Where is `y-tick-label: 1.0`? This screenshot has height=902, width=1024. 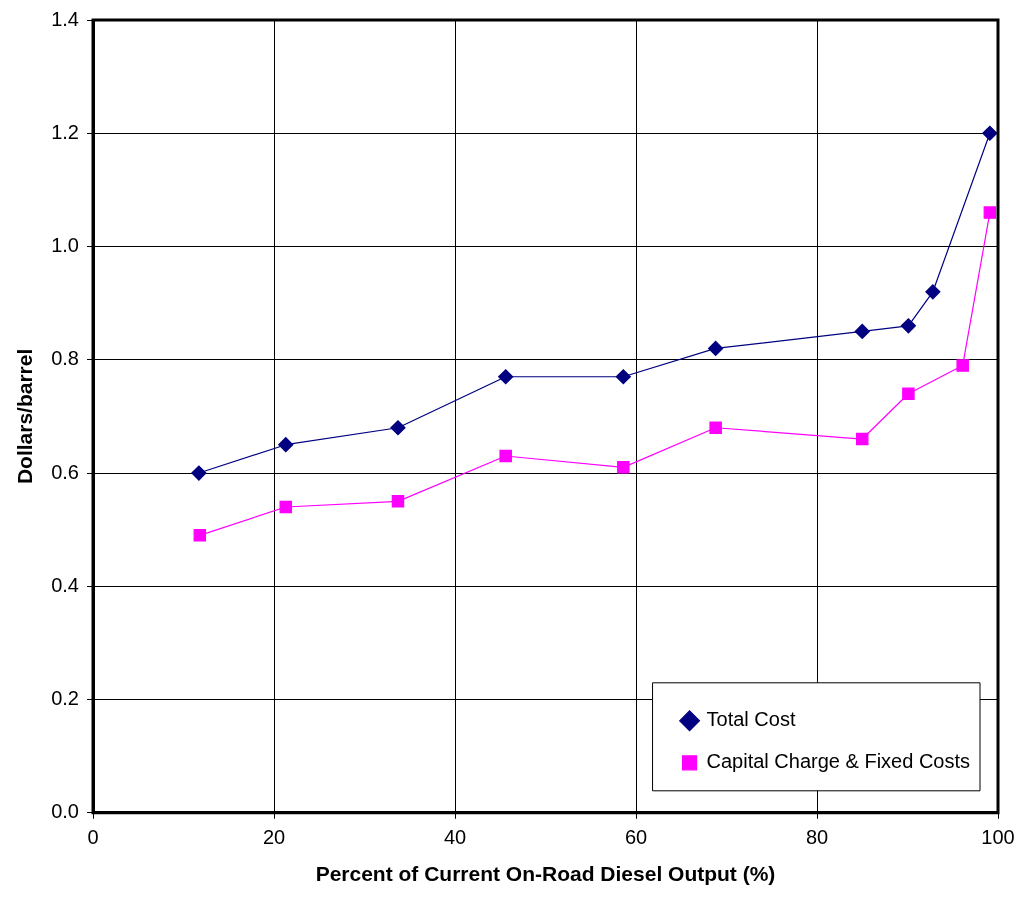
y-tick-label: 1.0 is located at coordinates (65, 245).